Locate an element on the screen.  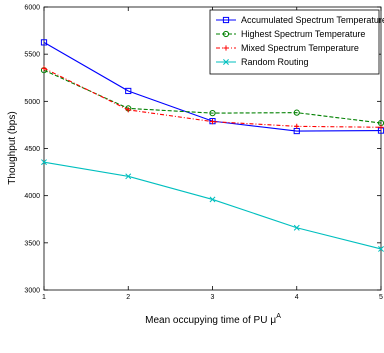
y-tick-label: 3000 is located at coordinates (32, 291).